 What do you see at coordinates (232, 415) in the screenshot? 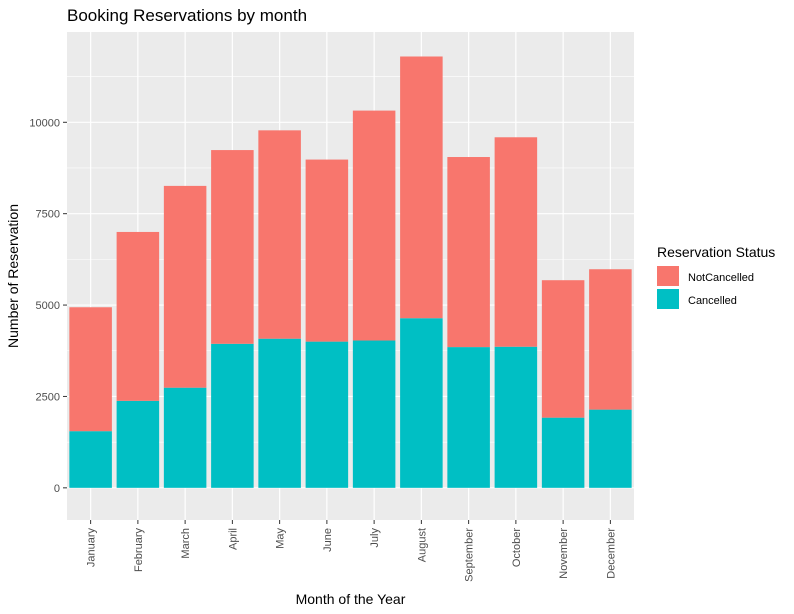
I see `bar-cancelled-april` at bounding box center [232, 415].